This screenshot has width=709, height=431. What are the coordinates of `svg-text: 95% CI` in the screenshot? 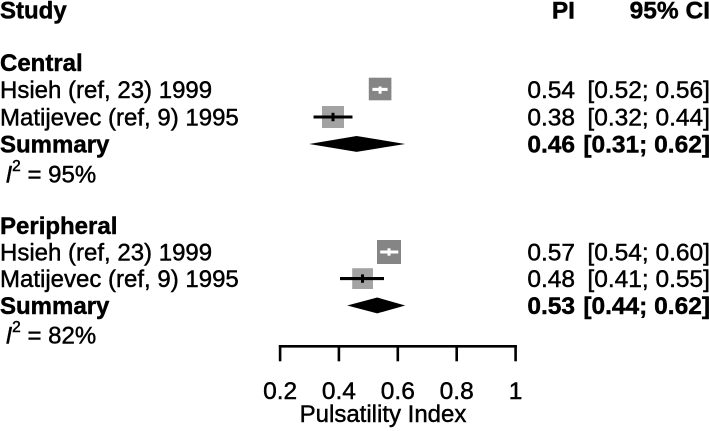 It's located at (669, 12).